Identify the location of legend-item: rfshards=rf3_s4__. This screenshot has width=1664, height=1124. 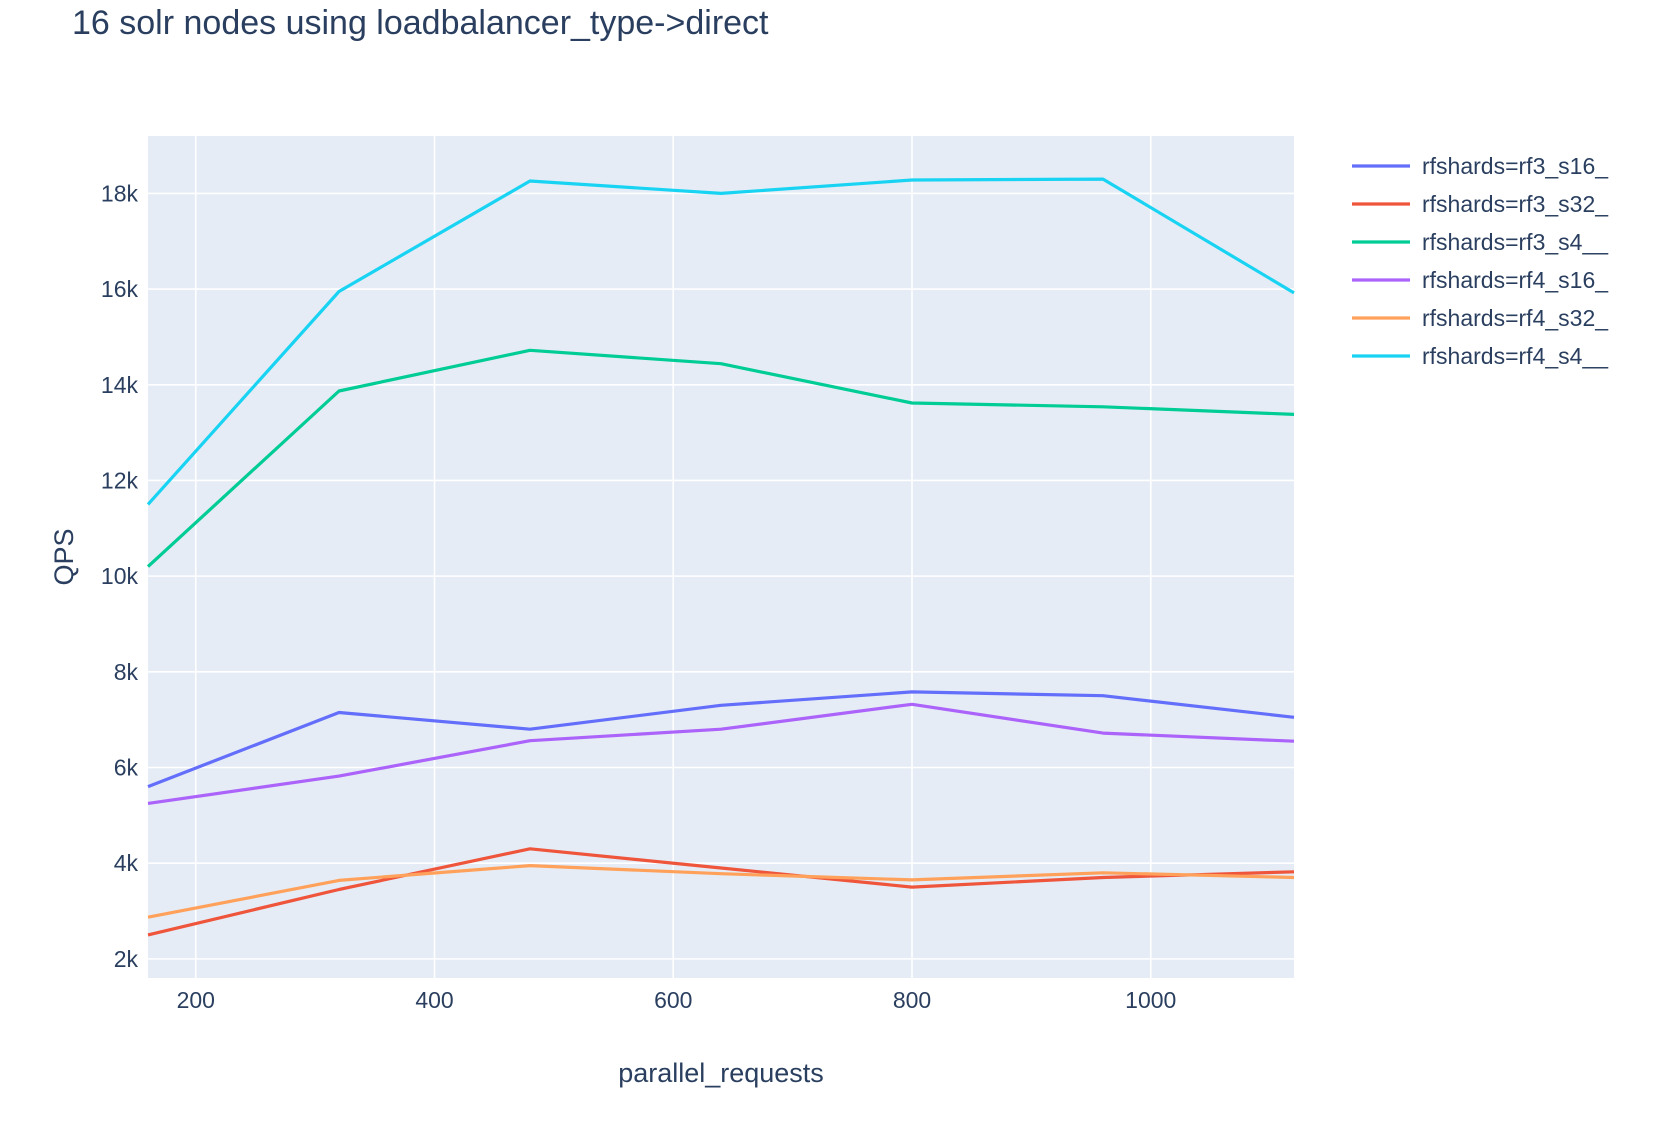
(1480, 242).